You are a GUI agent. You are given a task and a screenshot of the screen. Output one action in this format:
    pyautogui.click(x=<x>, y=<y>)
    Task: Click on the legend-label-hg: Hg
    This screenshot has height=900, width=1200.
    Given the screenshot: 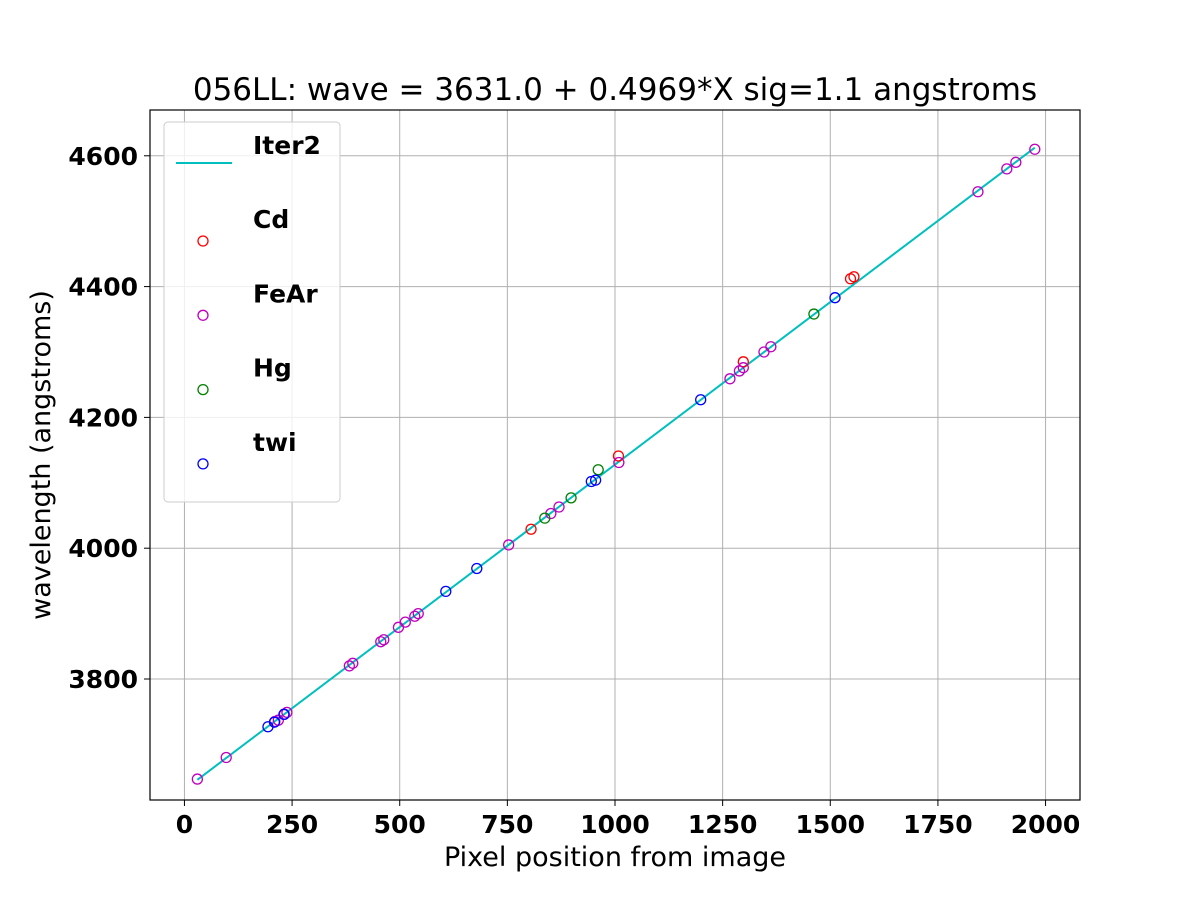 What is the action you would take?
    pyautogui.click(x=272, y=368)
    